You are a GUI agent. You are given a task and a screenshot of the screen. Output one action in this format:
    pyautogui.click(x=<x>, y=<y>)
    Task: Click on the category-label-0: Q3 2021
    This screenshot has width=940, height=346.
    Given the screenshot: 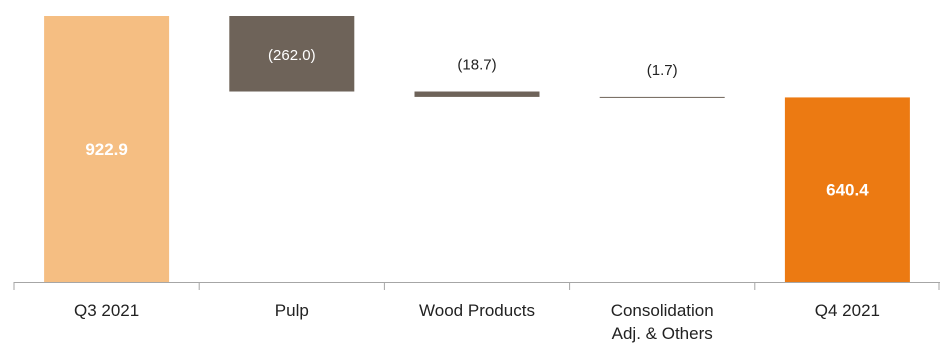 What is the action you would take?
    pyautogui.click(x=106, y=310)
    